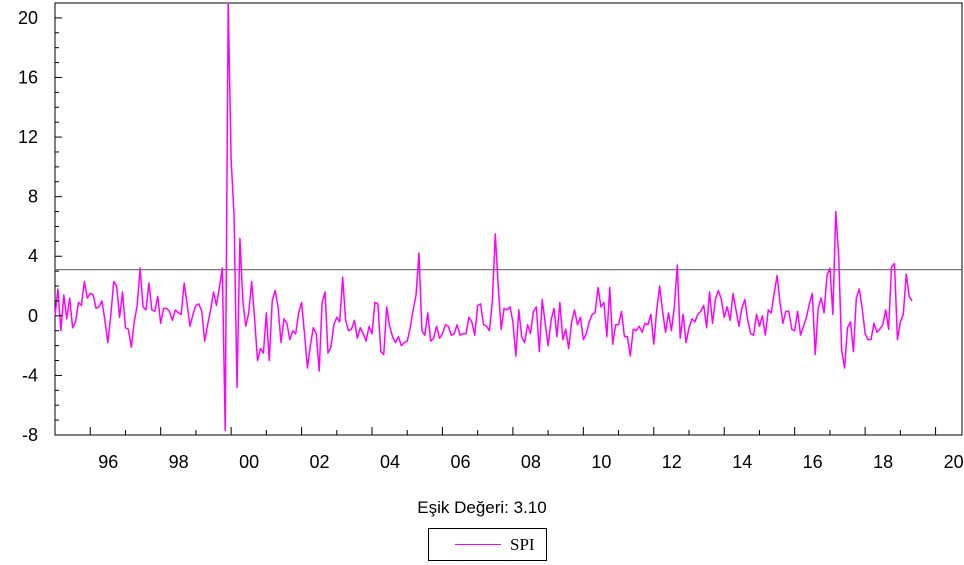  Describe the element at coordinates (30, 435) in the screenshot. I see `y-tick-label: -8` at that location.